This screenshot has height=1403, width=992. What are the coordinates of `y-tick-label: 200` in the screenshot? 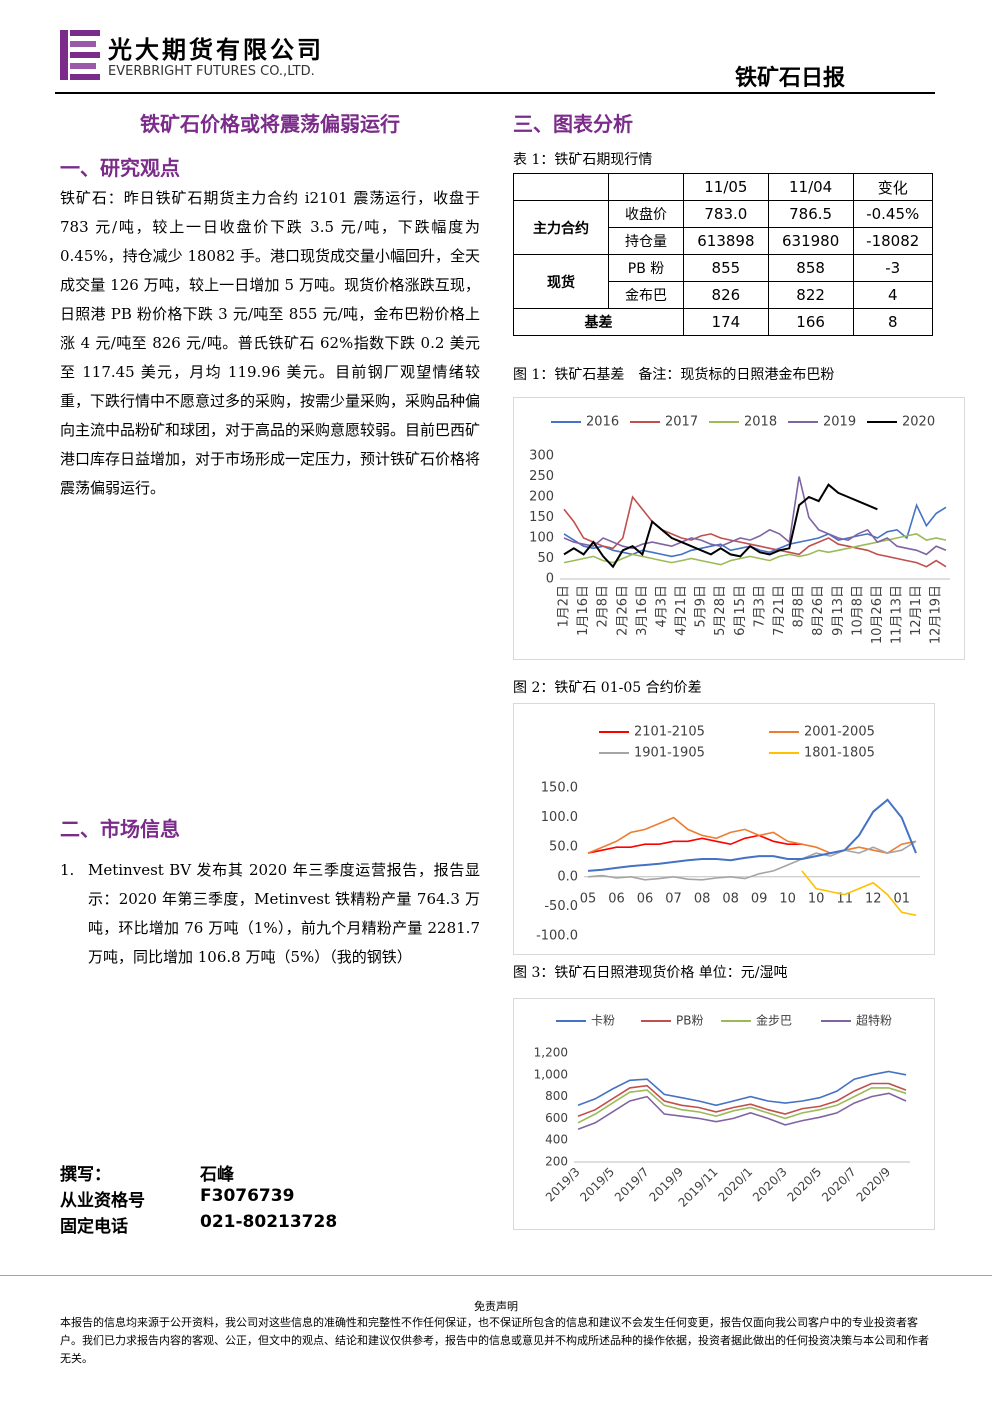 It's located at (556, 1162).